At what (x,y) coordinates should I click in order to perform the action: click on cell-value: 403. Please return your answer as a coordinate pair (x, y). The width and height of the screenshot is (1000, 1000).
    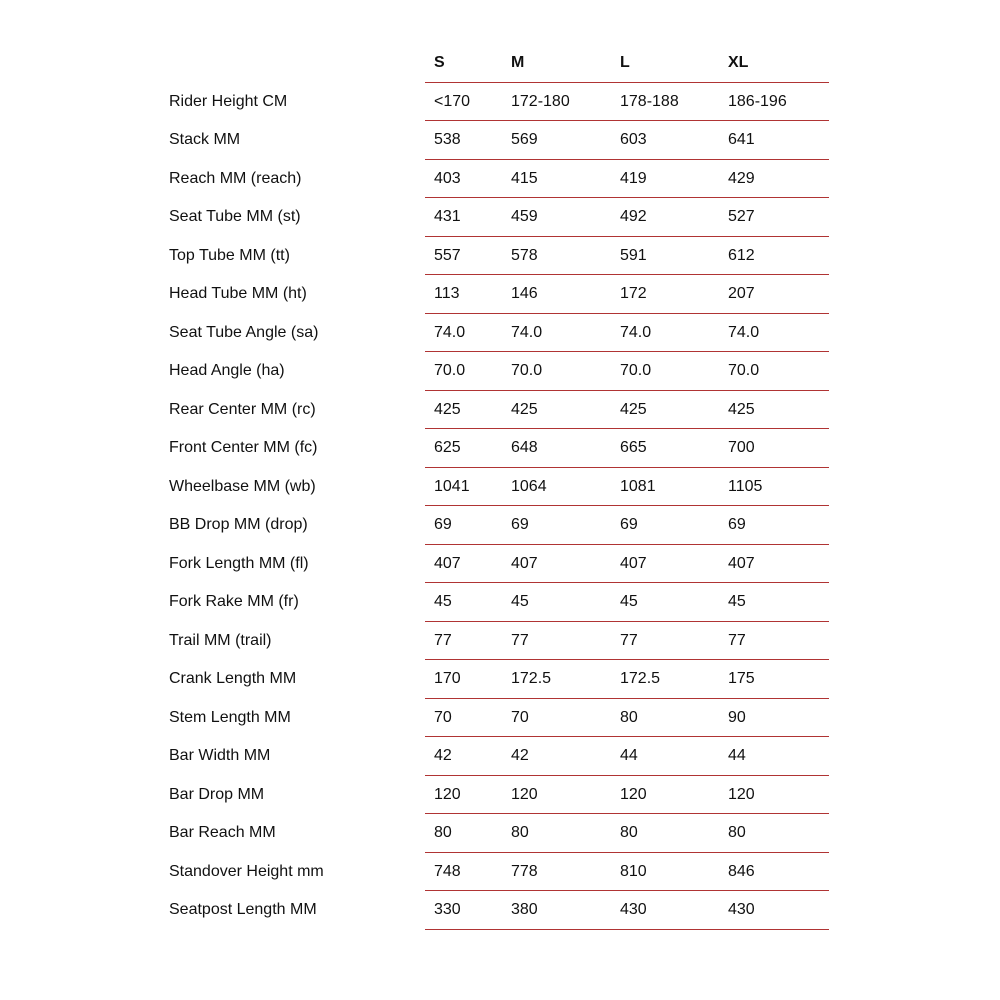
    Looking at the image, I should click on (447, 178).